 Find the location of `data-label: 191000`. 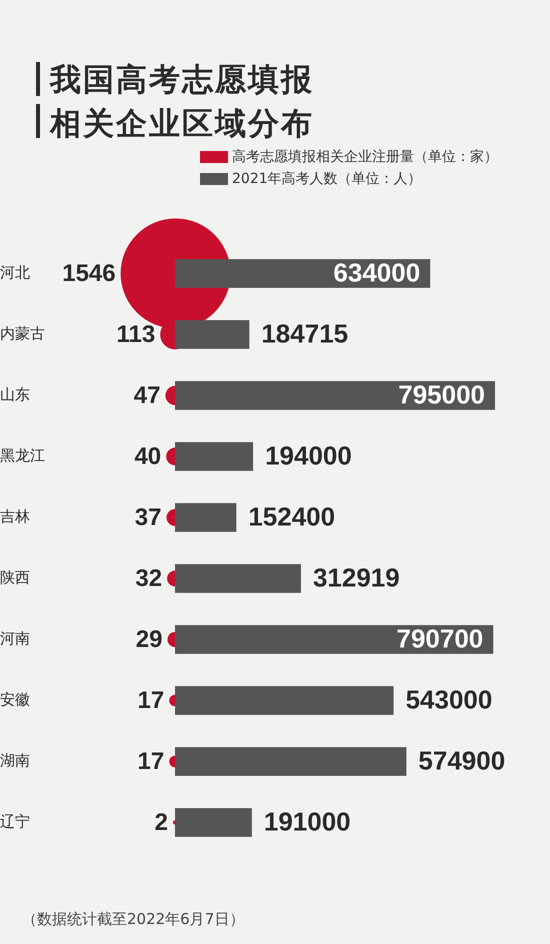

data-label: 191000 is located at coordinates (307, 821).